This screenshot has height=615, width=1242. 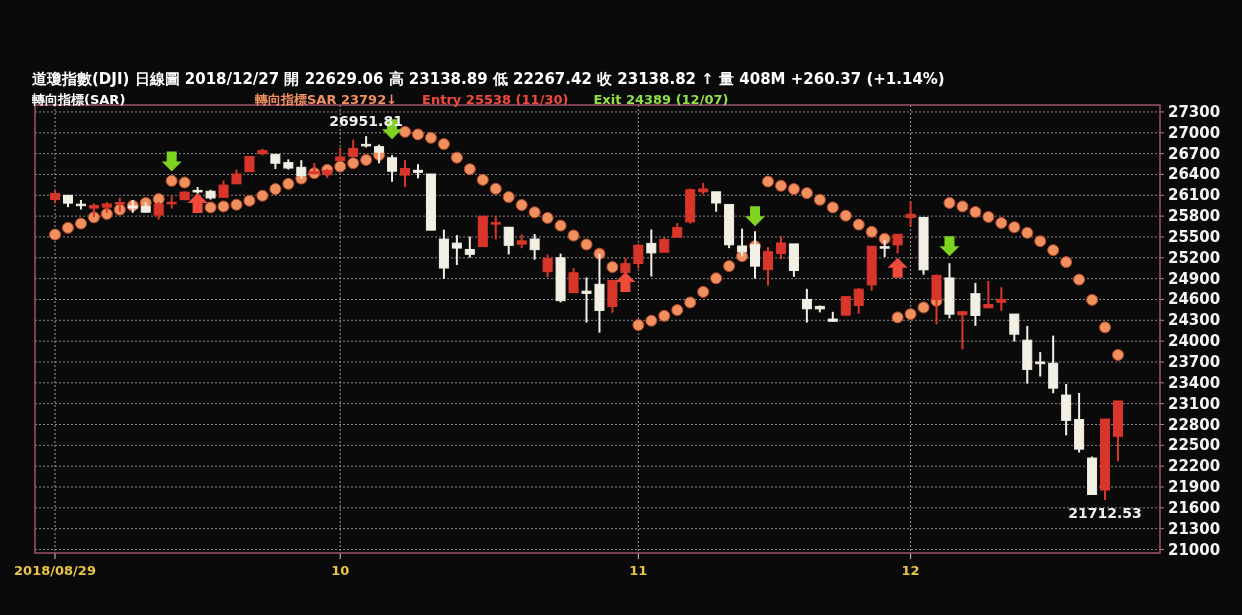 I want to click on y-tick-label: 22200, so click(x=1194, y=466).